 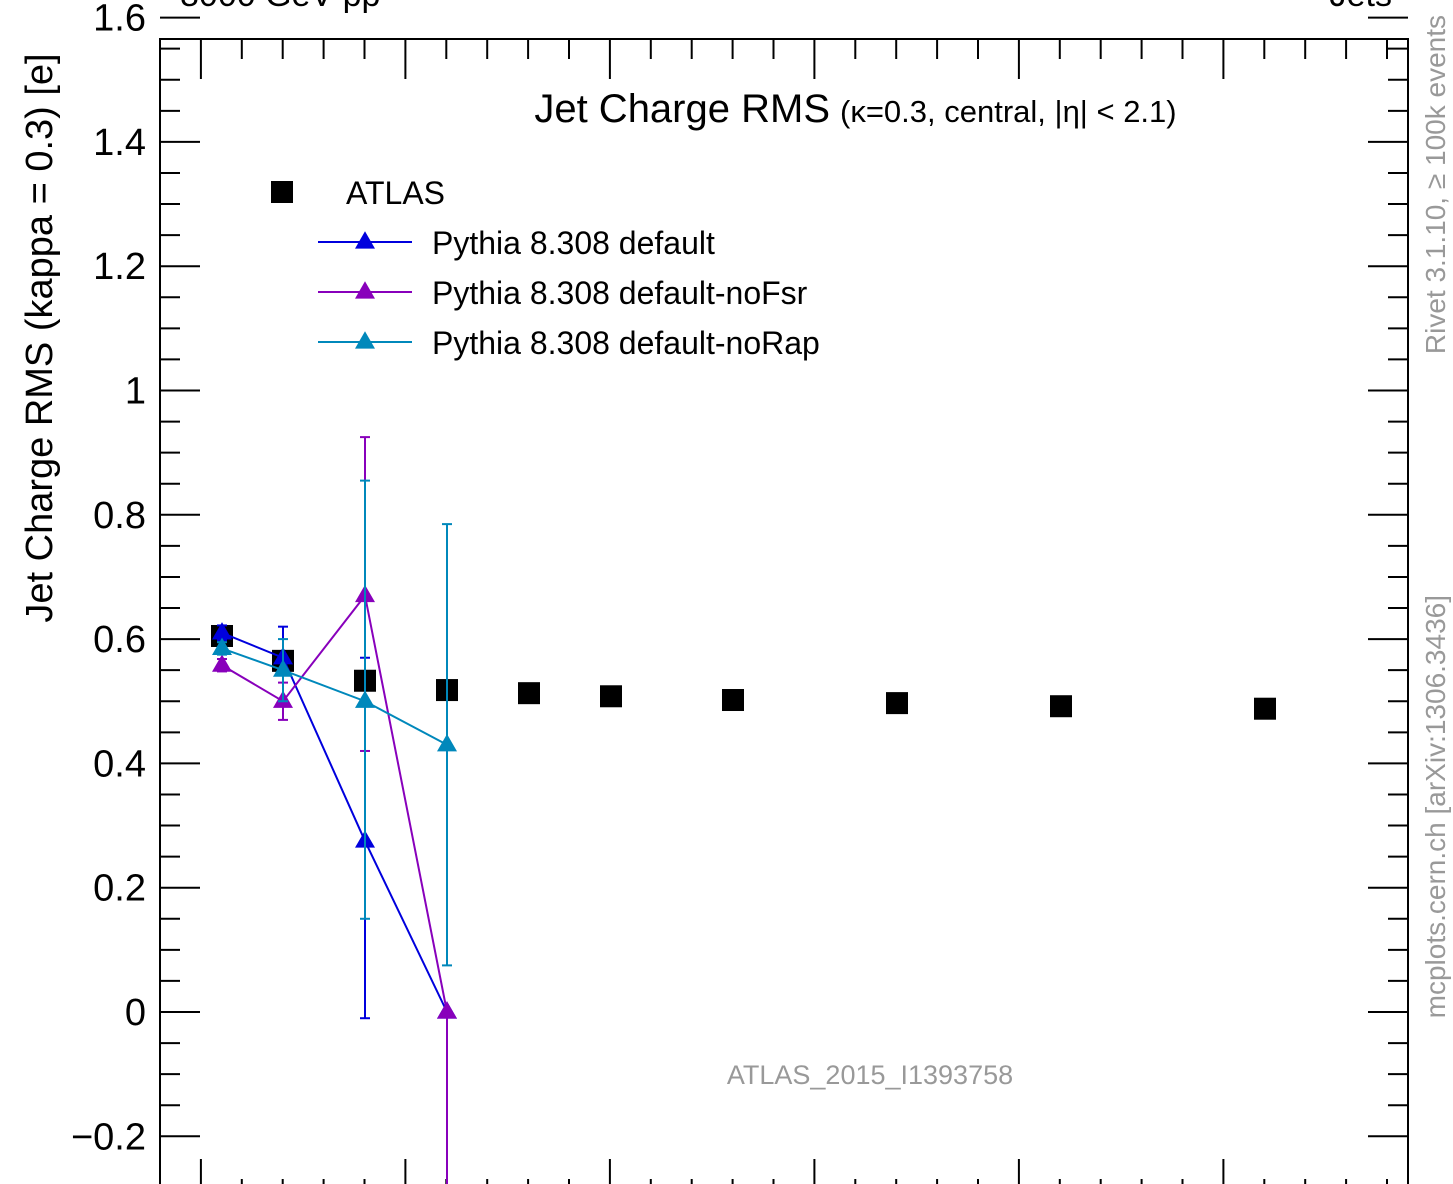 I want to click on legend-entry: Pythia 8.308 default-noFsr, so click(x=563, y=293).